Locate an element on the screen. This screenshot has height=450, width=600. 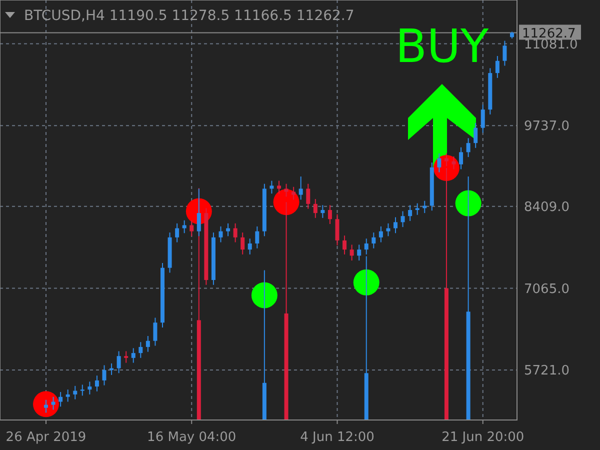
y-tick-label: 8409.0 is located at coordinates (547, 207).